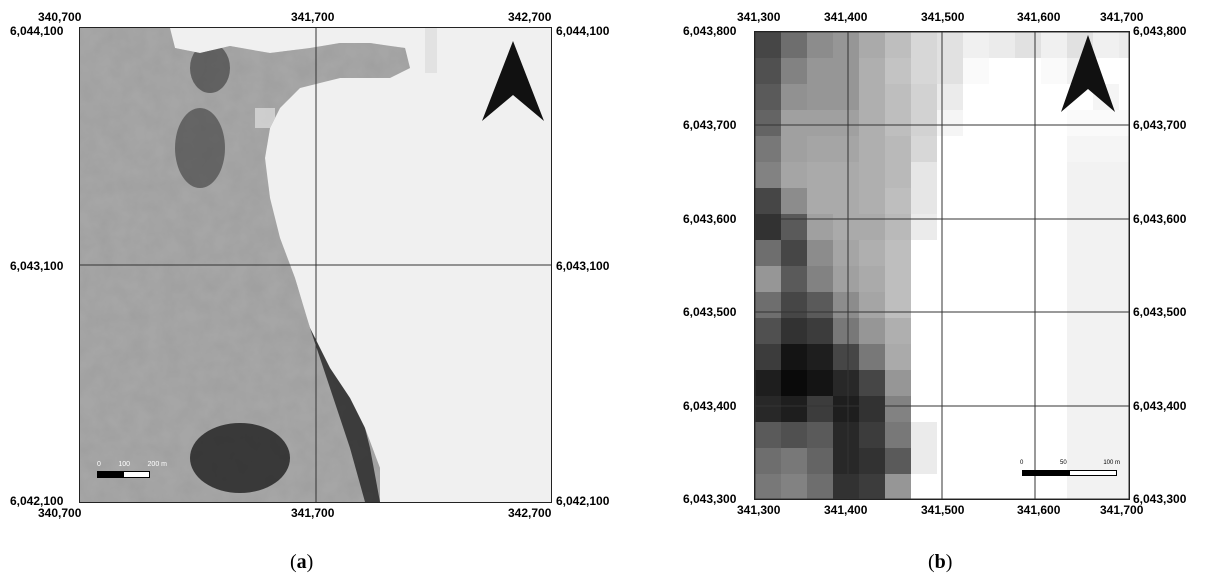 This screenshot has width=1208, height=585. Describe the element at coordinates (583, 266) in the screenshot. I see `right-label: 6,043,100` at that location.